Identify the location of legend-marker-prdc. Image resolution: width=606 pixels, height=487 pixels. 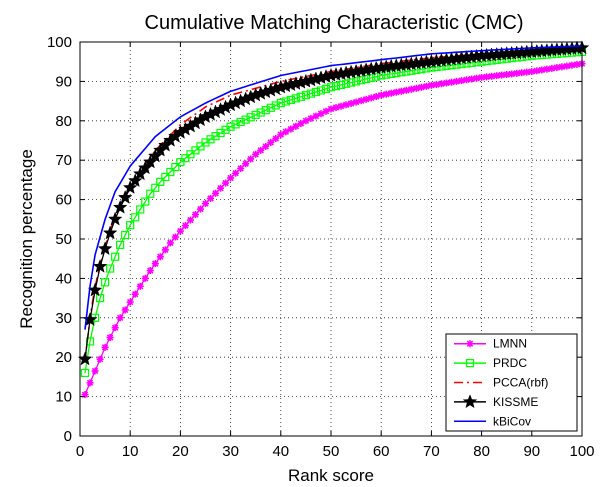
(470, 363).